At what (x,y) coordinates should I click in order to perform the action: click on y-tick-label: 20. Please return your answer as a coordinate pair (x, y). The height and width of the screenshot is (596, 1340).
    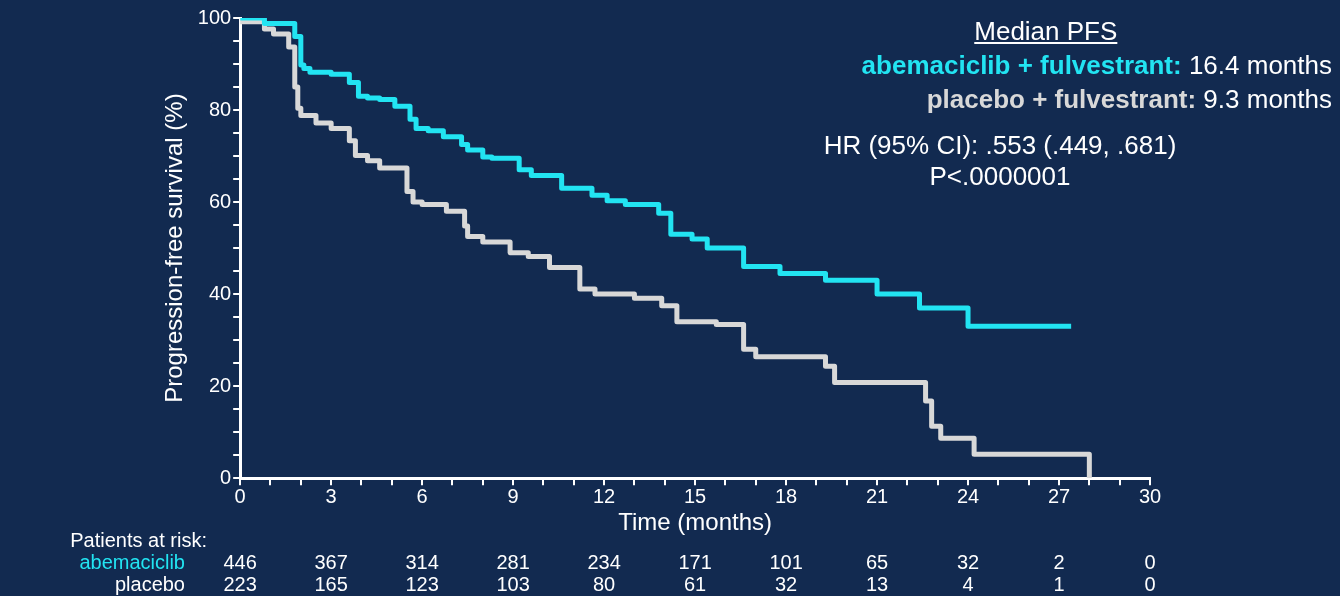
    Looking at the image, I should click on (220, 384).